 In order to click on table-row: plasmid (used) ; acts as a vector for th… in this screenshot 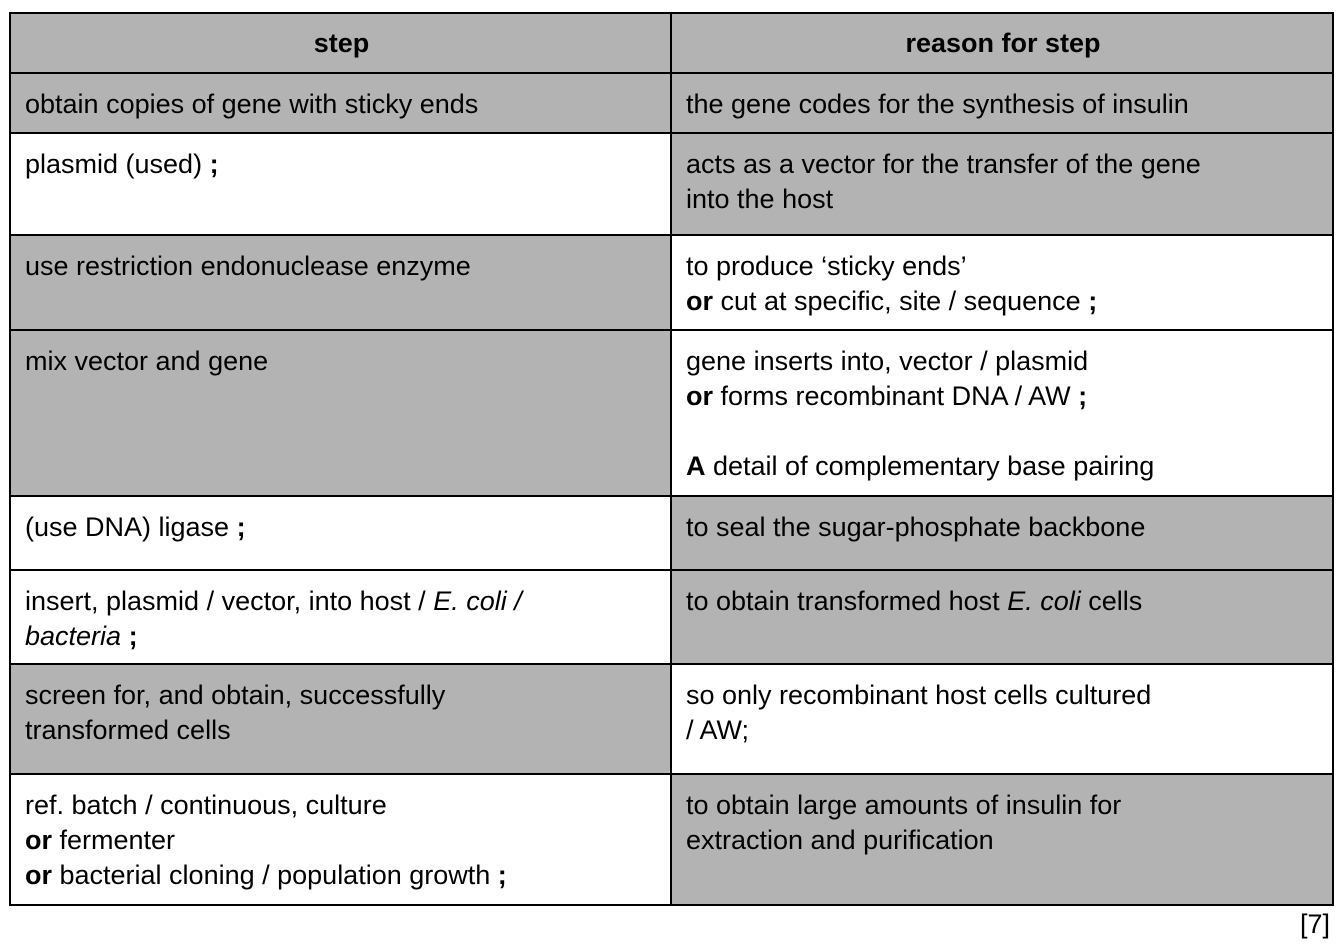, I will do `click(671, 184)`.